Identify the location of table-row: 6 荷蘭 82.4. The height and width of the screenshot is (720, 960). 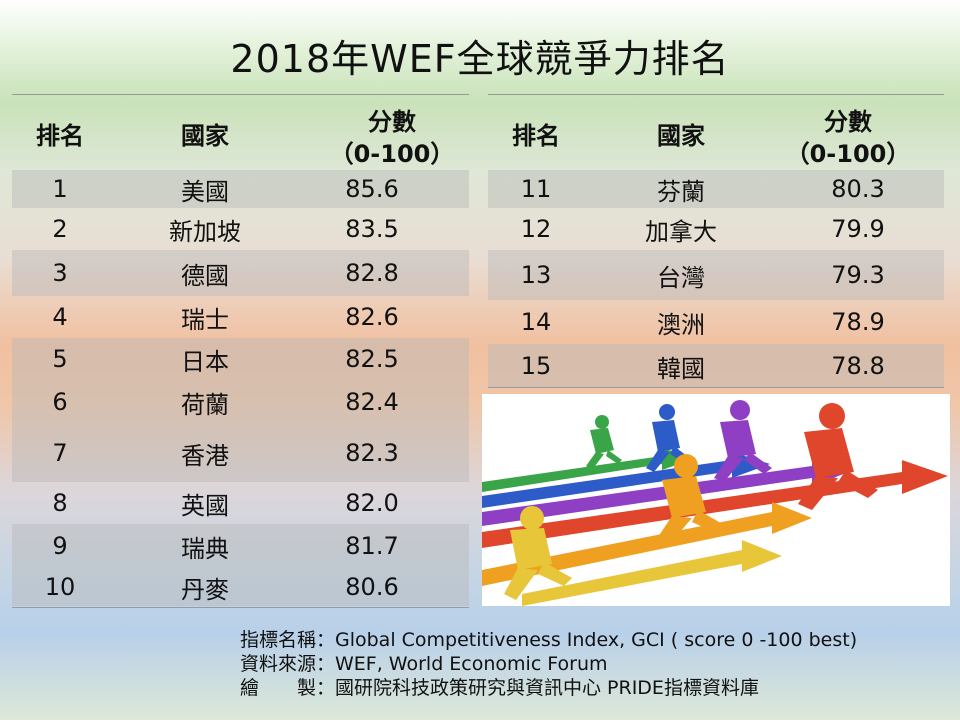
(240, 402).